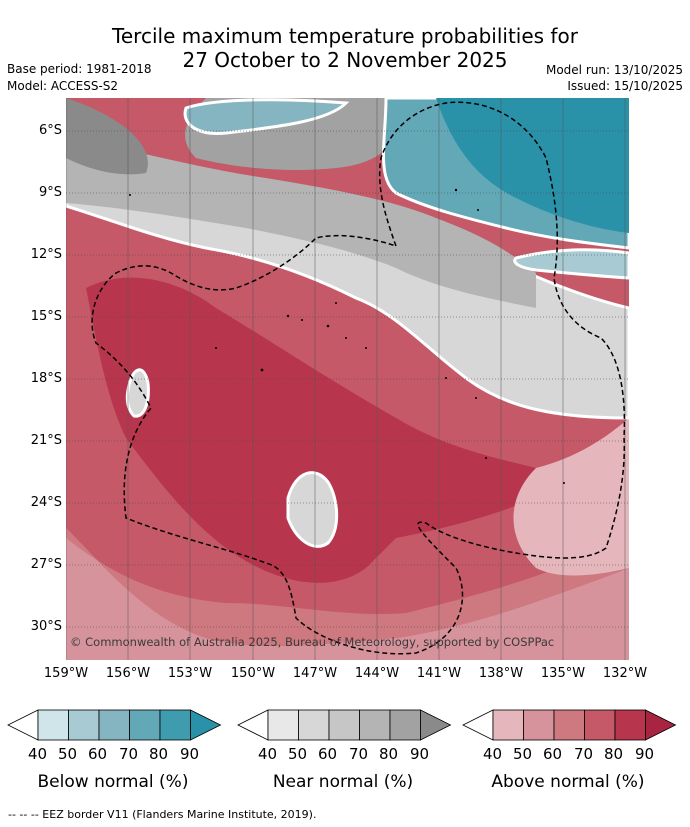  Describe the element at coordinates (493, 754) in the screenshot. I see `tick-above-40: 40` at that location.